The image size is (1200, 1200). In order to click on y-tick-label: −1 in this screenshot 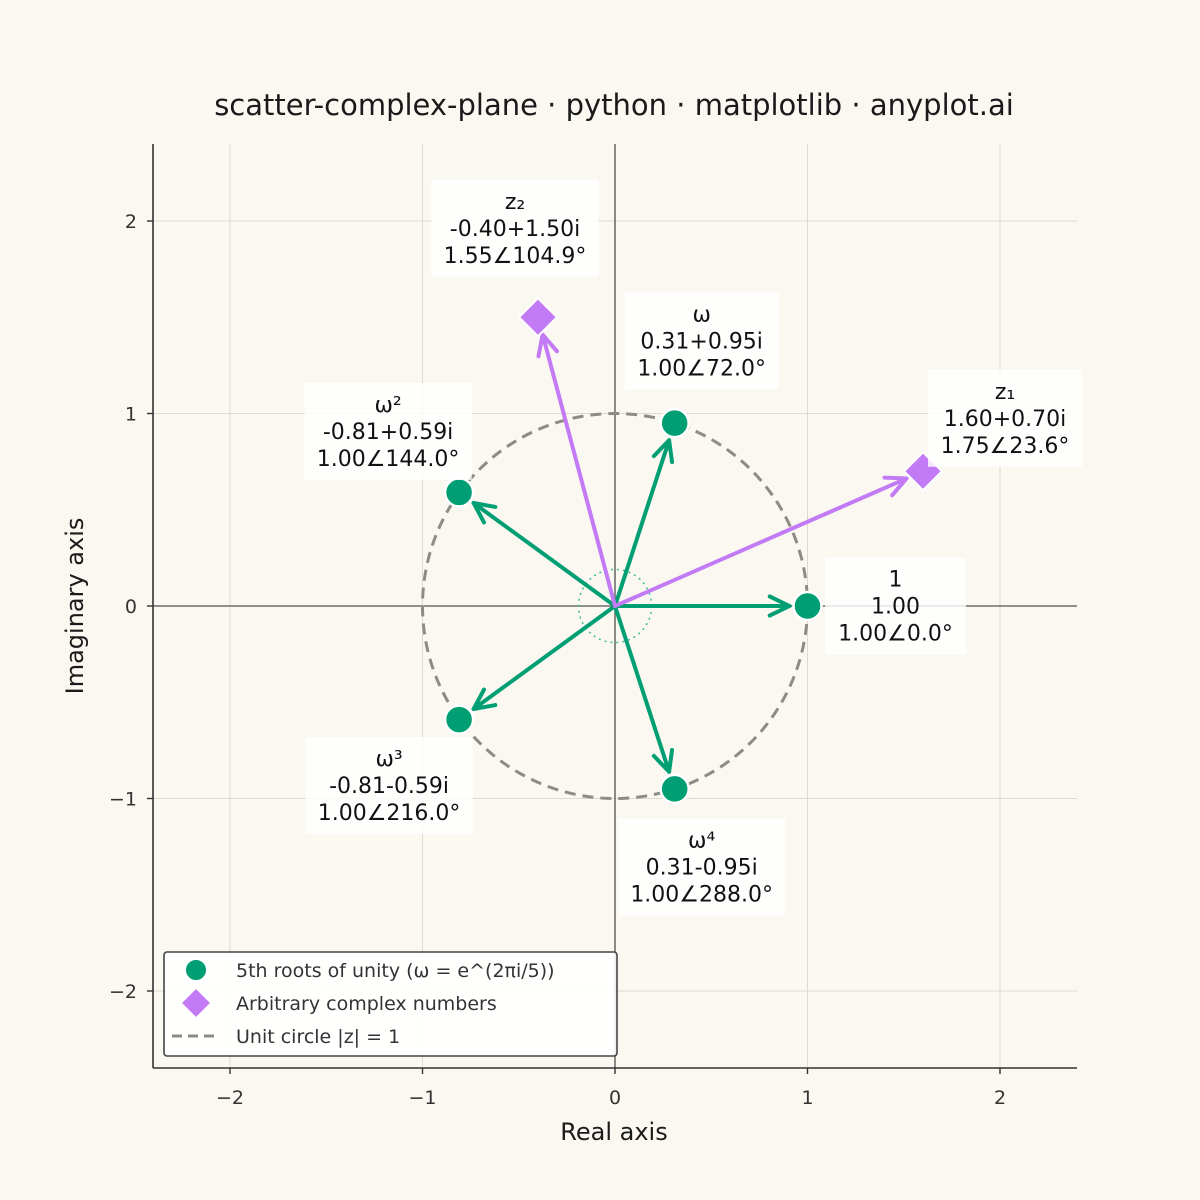, I will do `click(123, 800)`.